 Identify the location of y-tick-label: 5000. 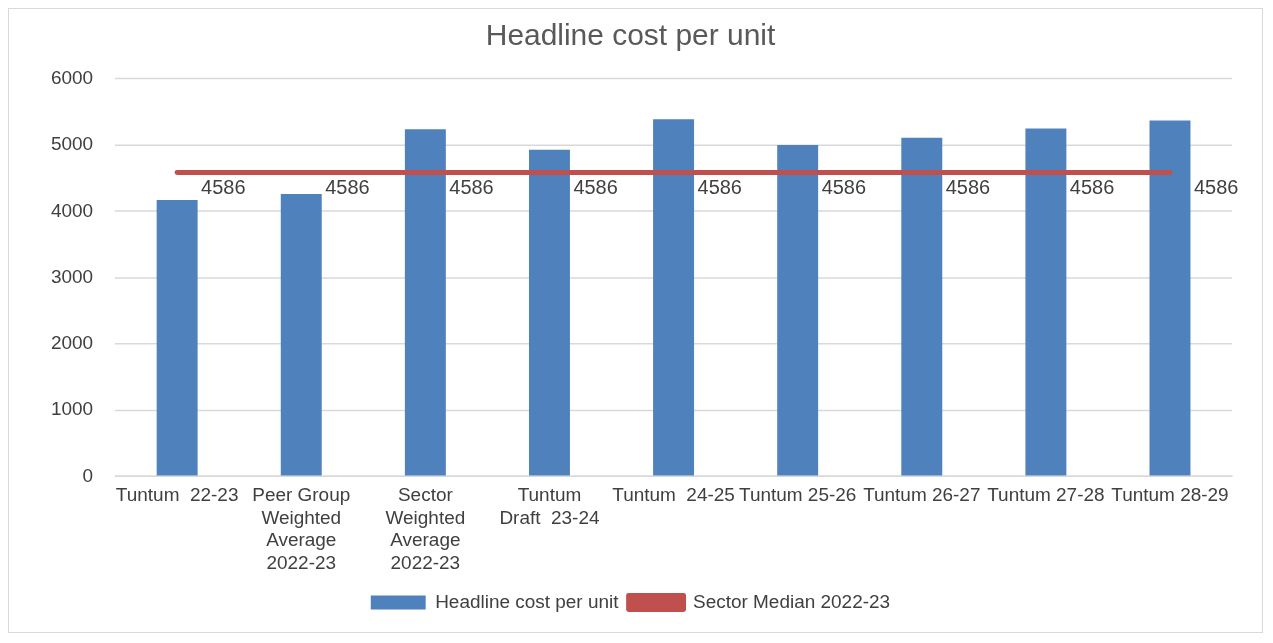
(72, 144).